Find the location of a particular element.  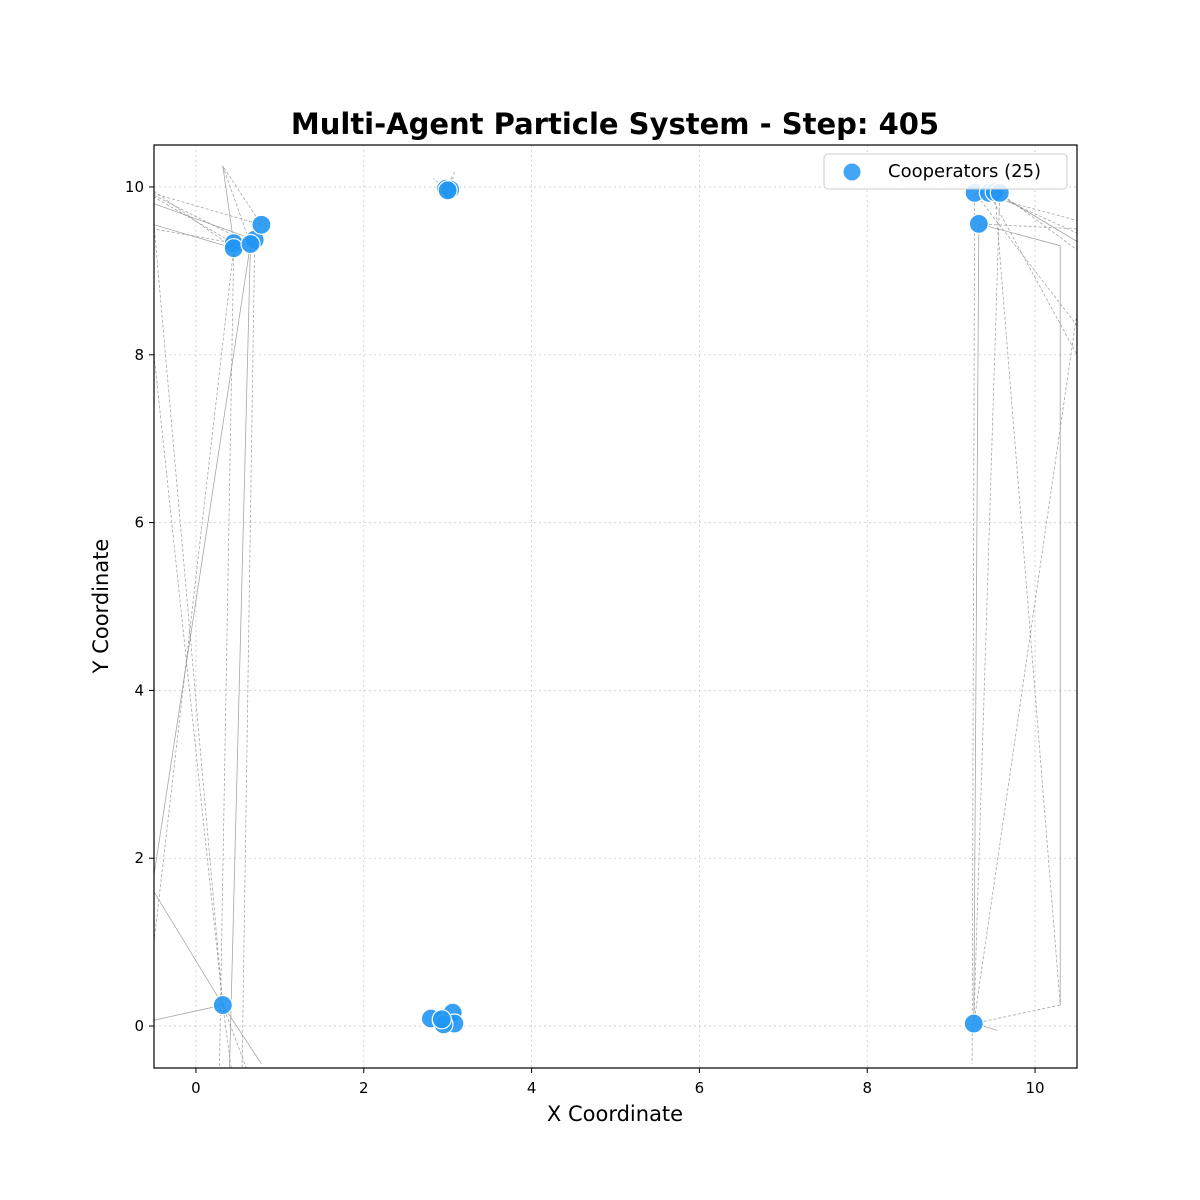

chart-title: Multi-Agent Particle System - Step: 405 is located at coordinates (615, 124).